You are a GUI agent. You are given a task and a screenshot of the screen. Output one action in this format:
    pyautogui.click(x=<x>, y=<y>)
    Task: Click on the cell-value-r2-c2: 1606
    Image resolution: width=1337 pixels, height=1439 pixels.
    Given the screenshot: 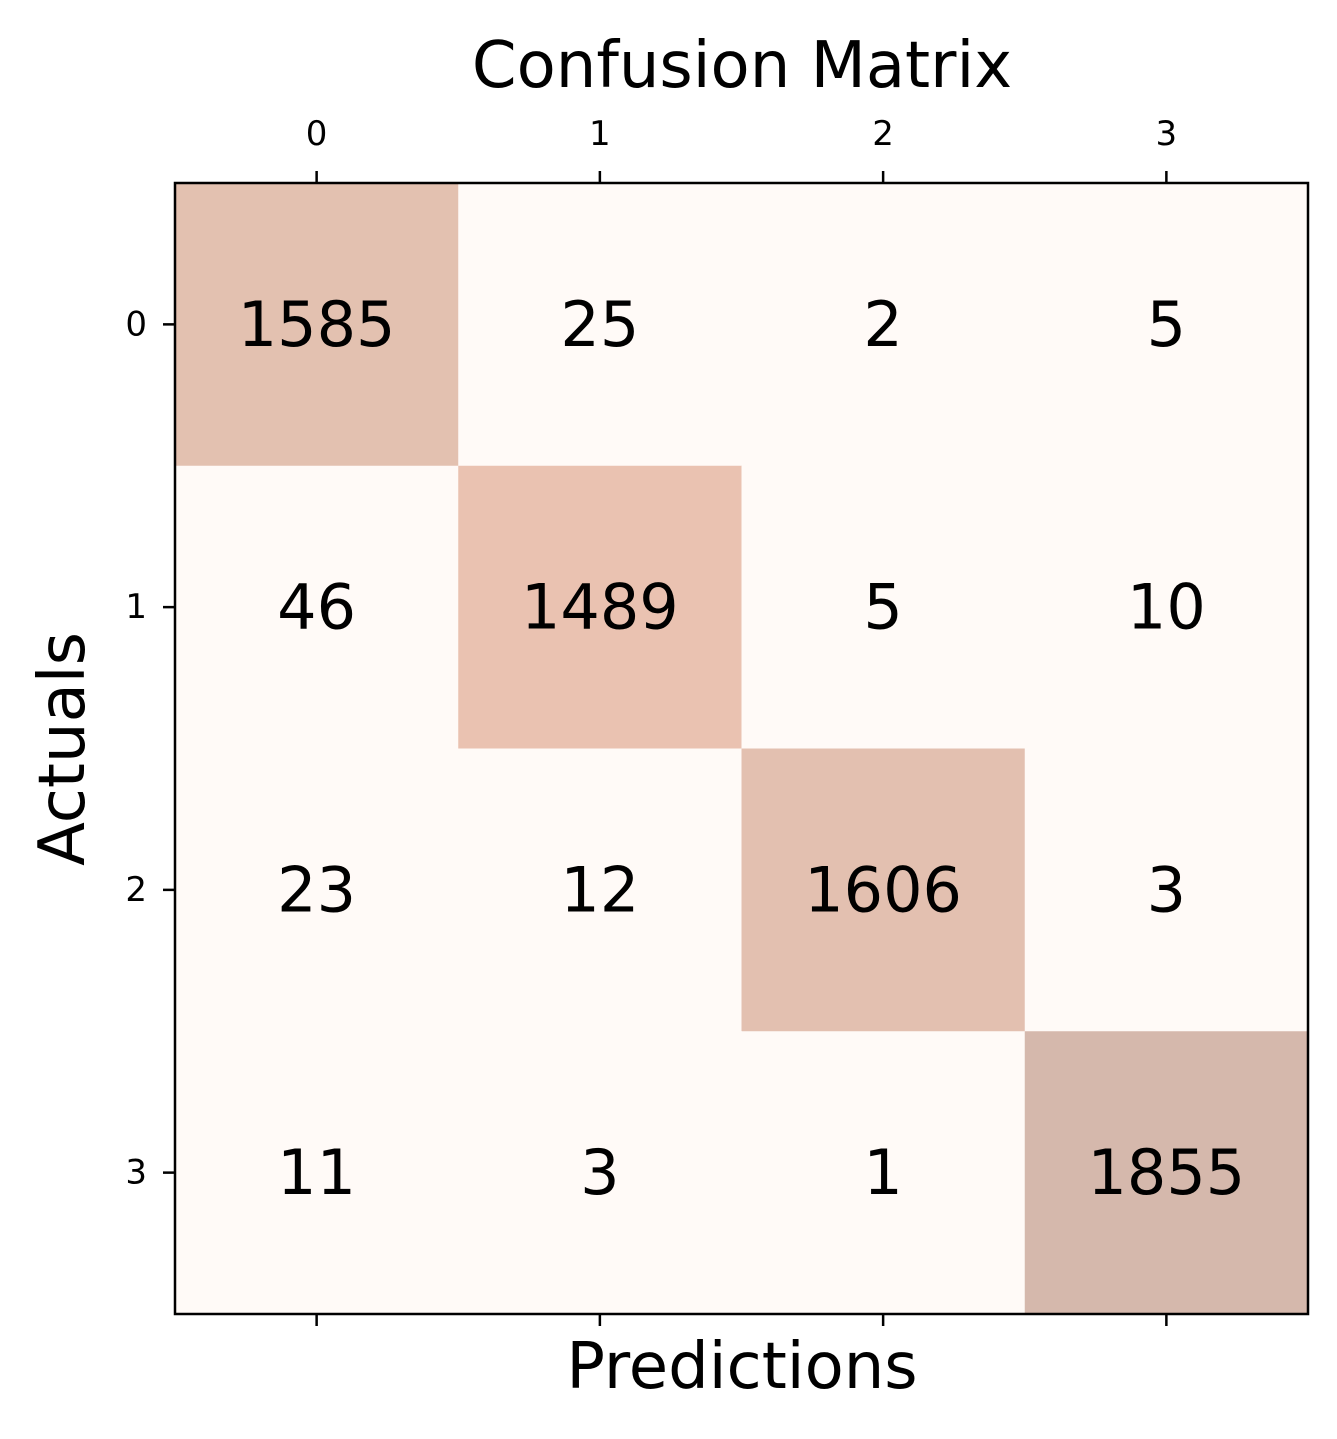 What is the action you would take?
    pyautogui.click(x=883, y=889)
    